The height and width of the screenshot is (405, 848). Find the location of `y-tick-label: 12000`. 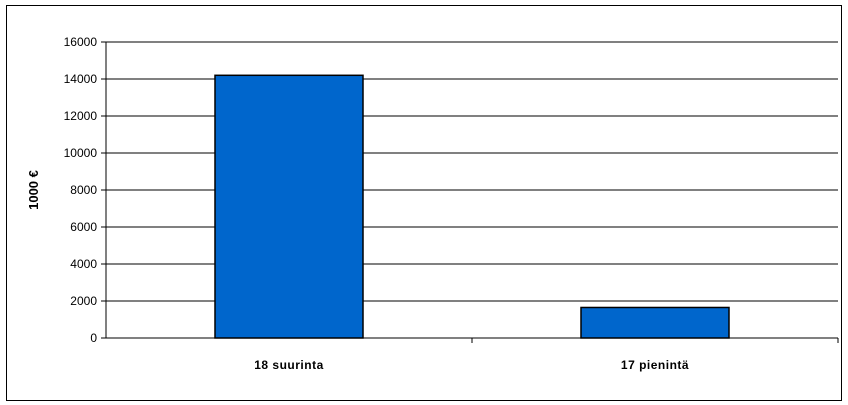

y-tick-label: 12000 is located at coordinates (81, 116).